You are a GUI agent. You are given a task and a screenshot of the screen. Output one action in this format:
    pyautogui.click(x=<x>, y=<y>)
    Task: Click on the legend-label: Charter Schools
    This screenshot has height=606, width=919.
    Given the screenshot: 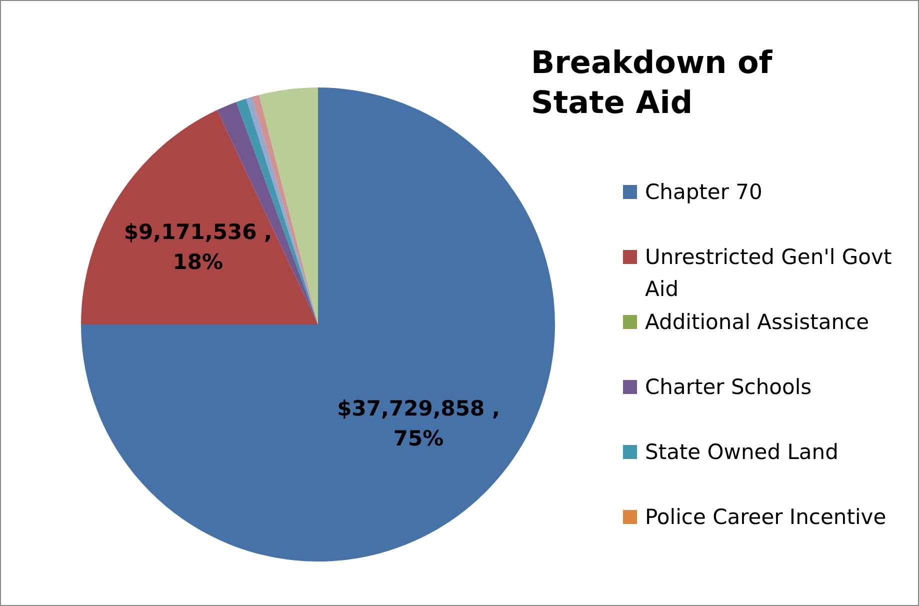 What is the action you would take?
    pyautogui.click(x=728, y=387)
    